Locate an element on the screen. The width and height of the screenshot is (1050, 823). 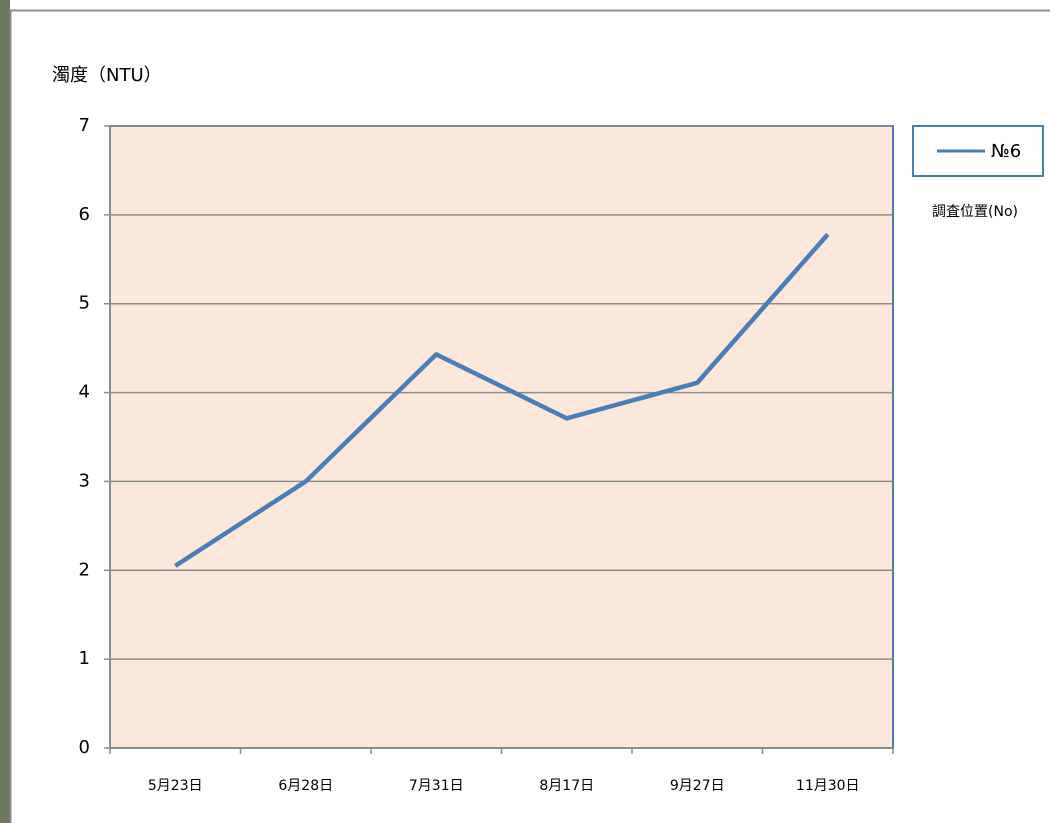
y-tick-label: 3 is located at coordinates (84, 480).